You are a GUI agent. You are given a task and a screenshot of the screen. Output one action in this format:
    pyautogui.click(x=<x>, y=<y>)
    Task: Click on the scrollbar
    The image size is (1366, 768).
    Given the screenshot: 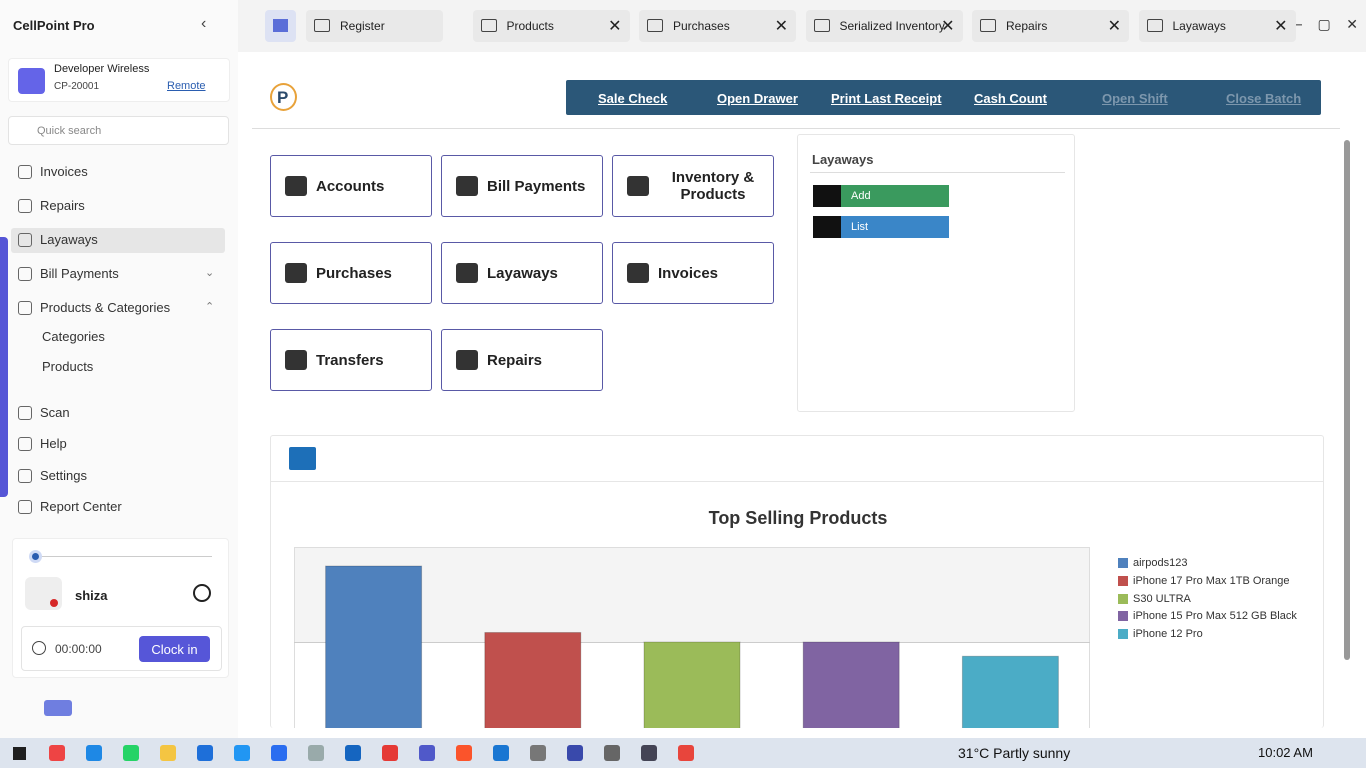 What is the action you would take?
    pyautogui.click(x=1347, y=400)
    